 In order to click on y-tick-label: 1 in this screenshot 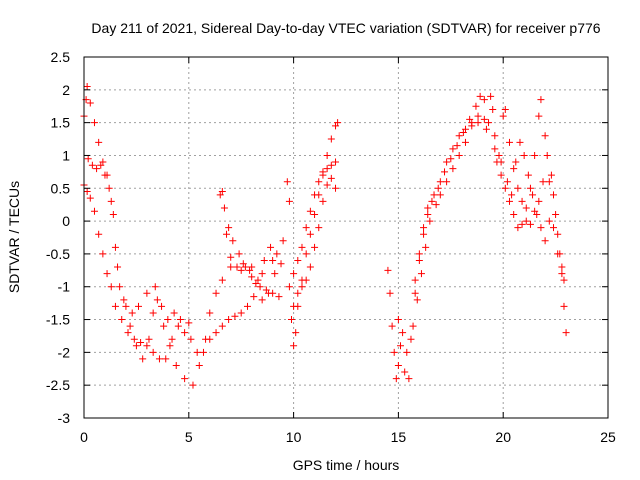, I will do `click(66, 155)`.